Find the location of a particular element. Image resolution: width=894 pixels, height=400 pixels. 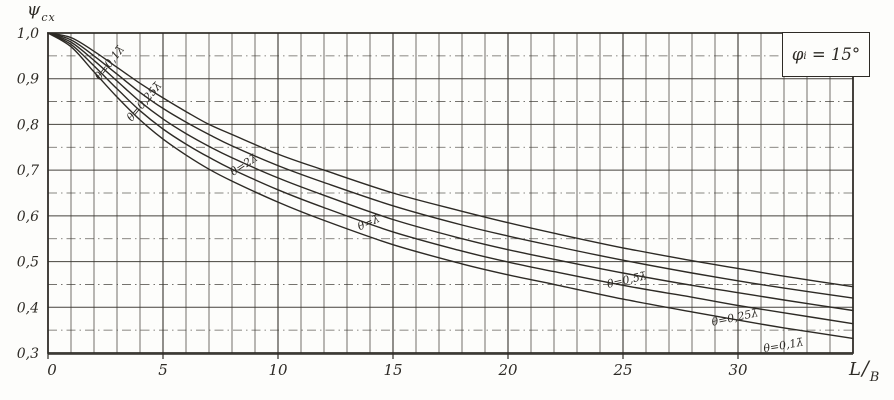

y-tick-label: 0,4 is located at coordinates (28, 308).